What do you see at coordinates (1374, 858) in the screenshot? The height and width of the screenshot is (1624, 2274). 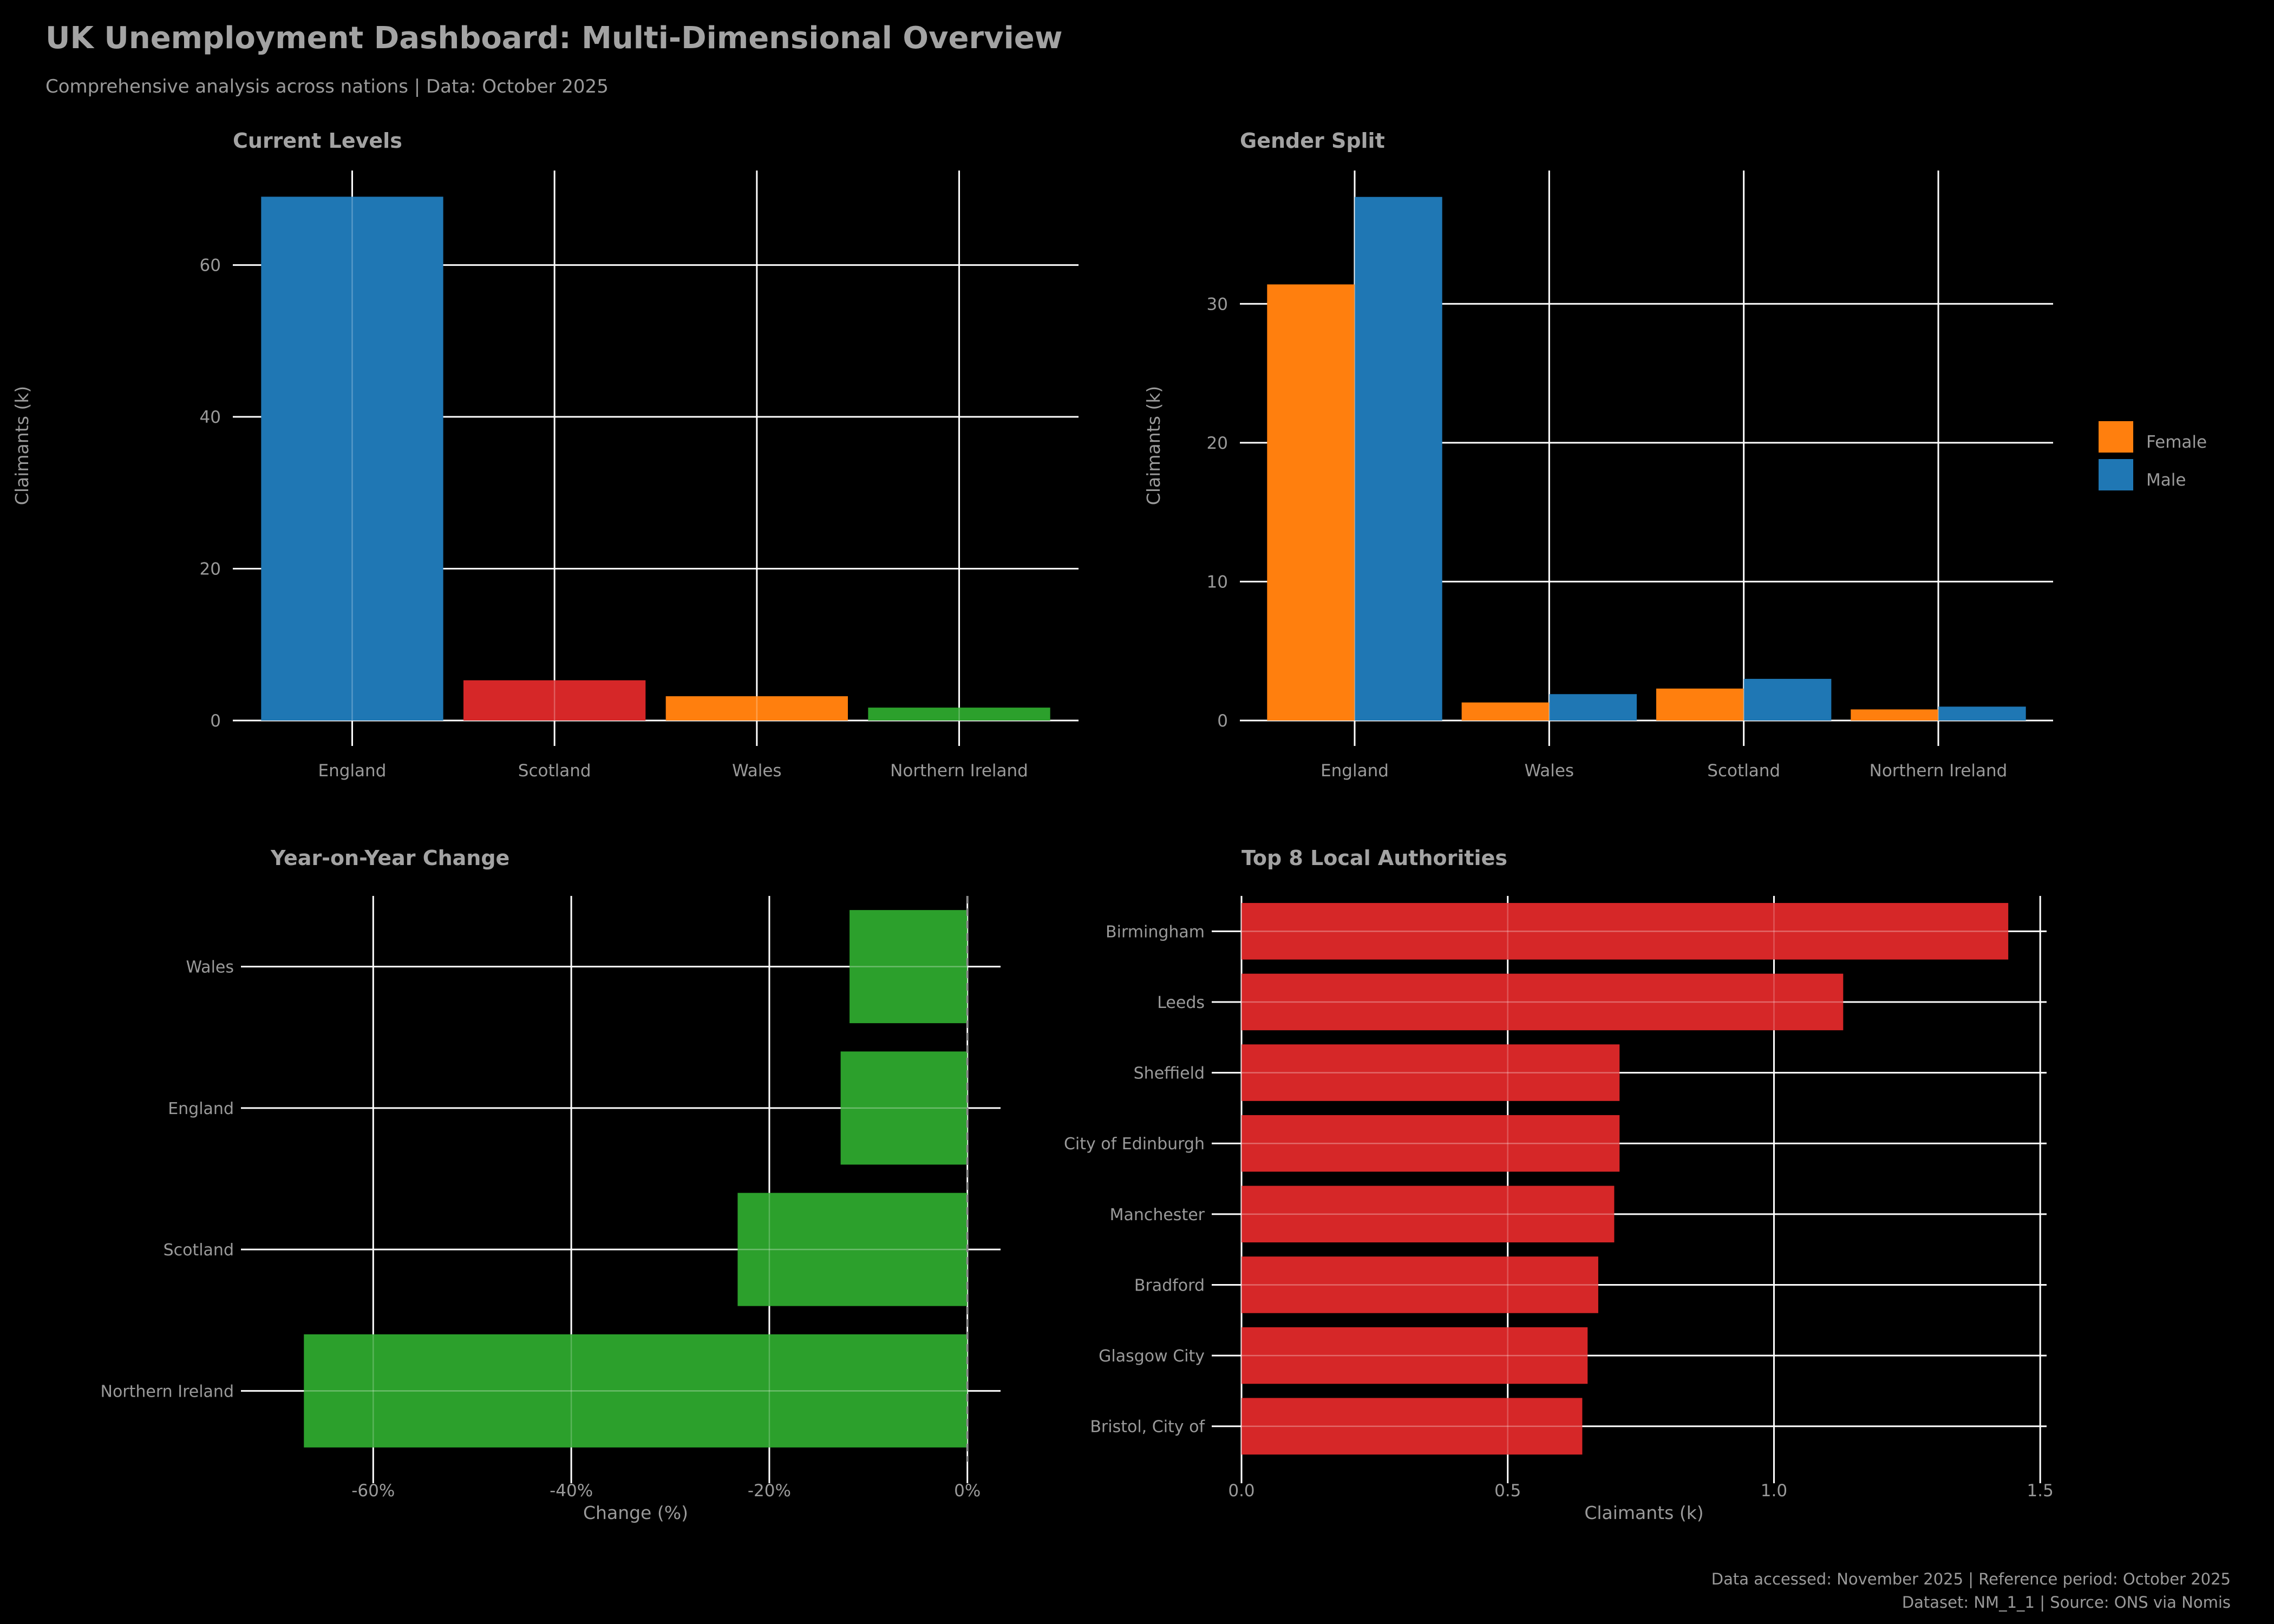 I see `chart-title-top-authorities: Top 8 Local Authorities` at bounding box center [1374, 858].